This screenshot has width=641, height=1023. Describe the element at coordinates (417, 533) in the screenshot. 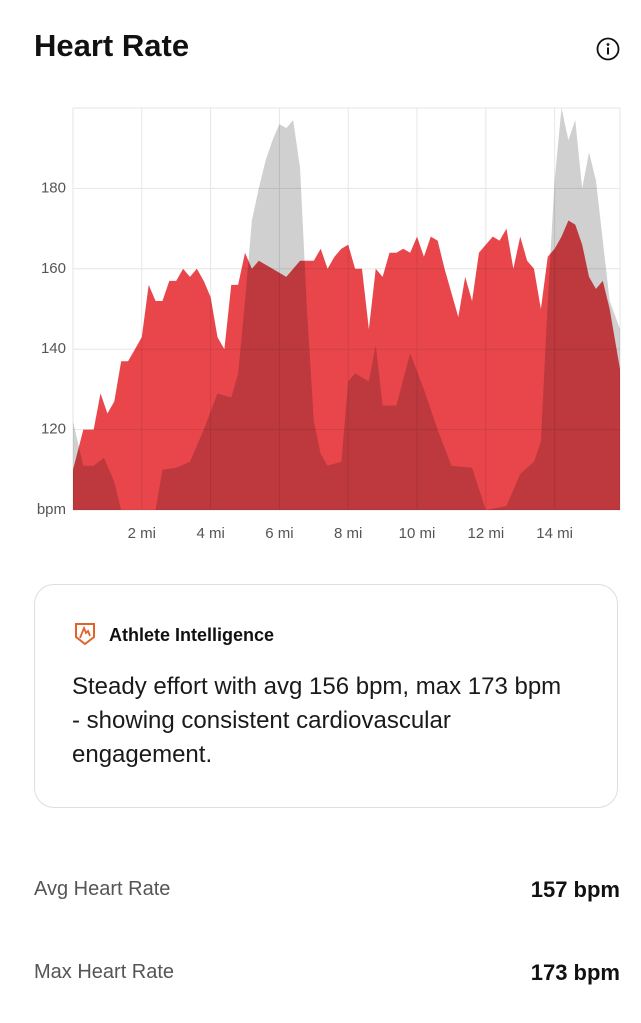

I see `x-tick-label: 10 mi` at that location.